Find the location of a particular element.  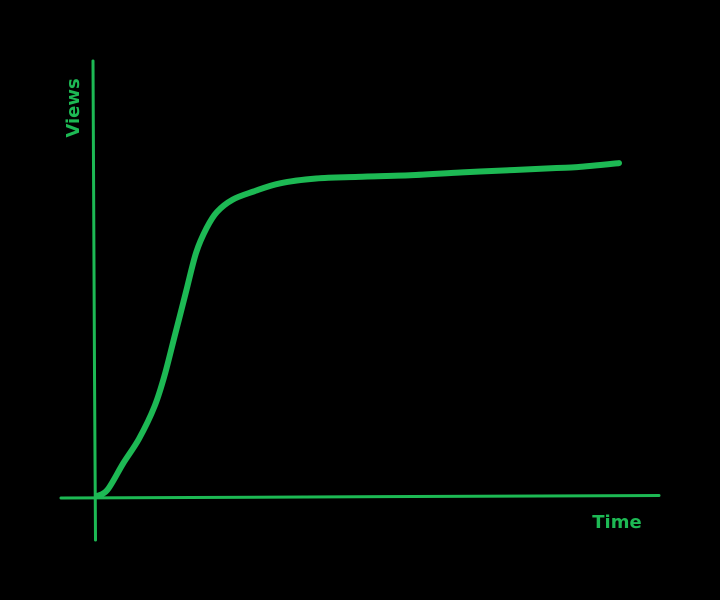

x-axis-label: Time is located at coordinates (616, 522).